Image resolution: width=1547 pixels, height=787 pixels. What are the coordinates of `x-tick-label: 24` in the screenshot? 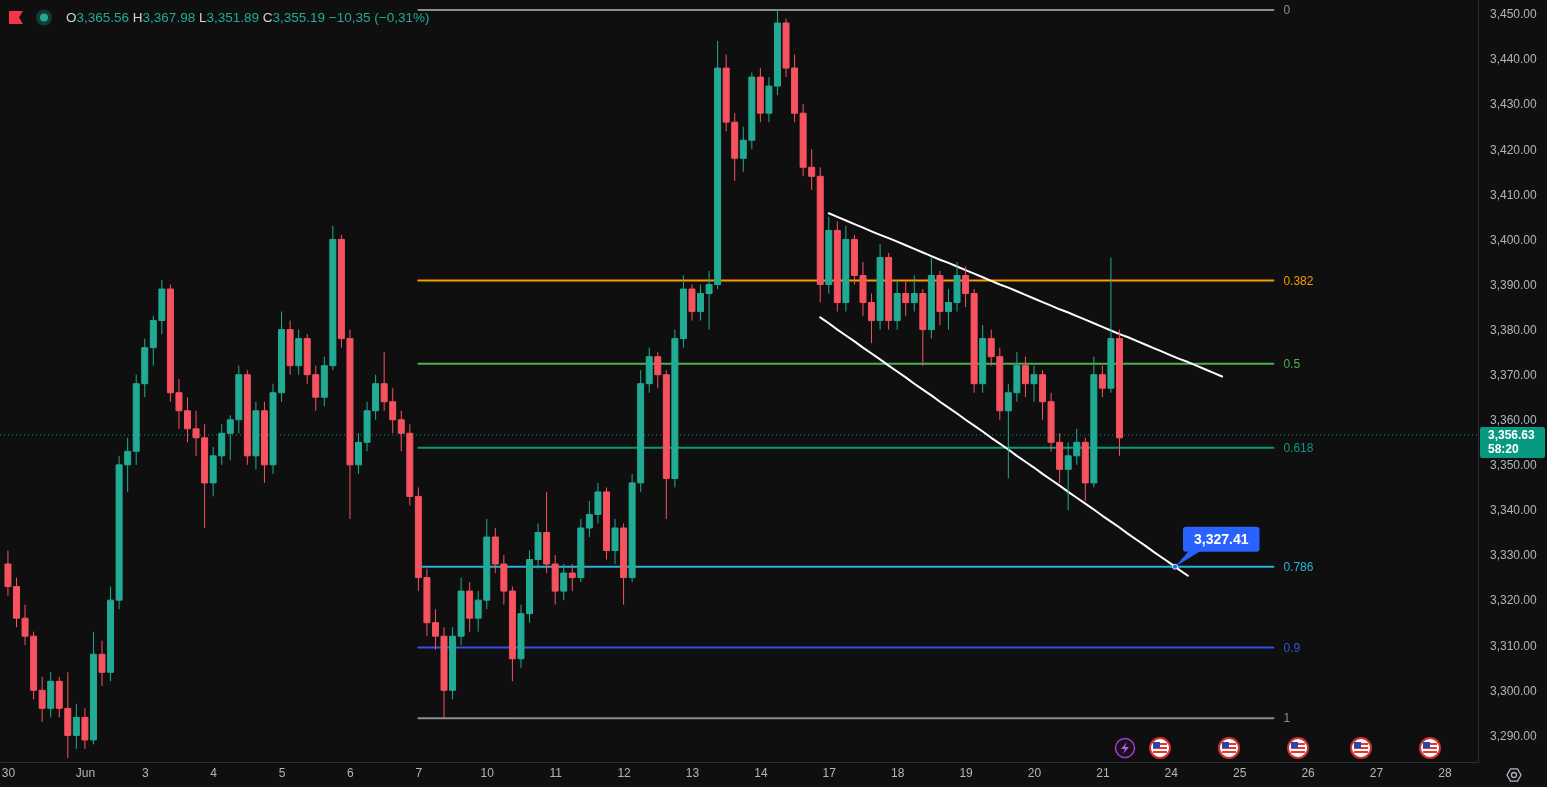 It's located at (1171, 772).